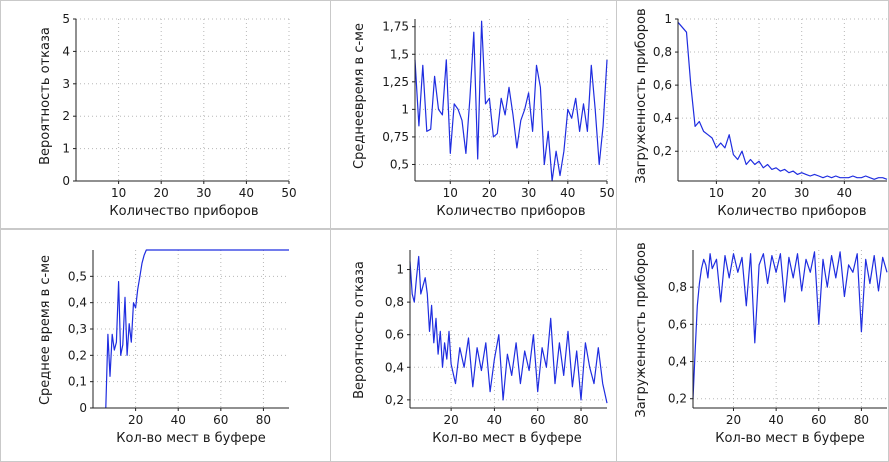 The image size is (889, 462). I want to click on y-axis-label: Среднее время в с-ме, so click(45, 330).